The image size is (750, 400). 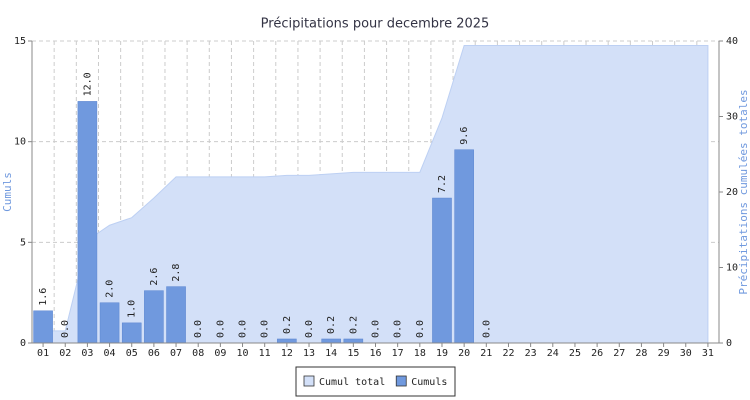 What do you see at coordinates (243, 353) in the screenshot?
I see `x-tick-label: 10` at bounding box center [243, 353].